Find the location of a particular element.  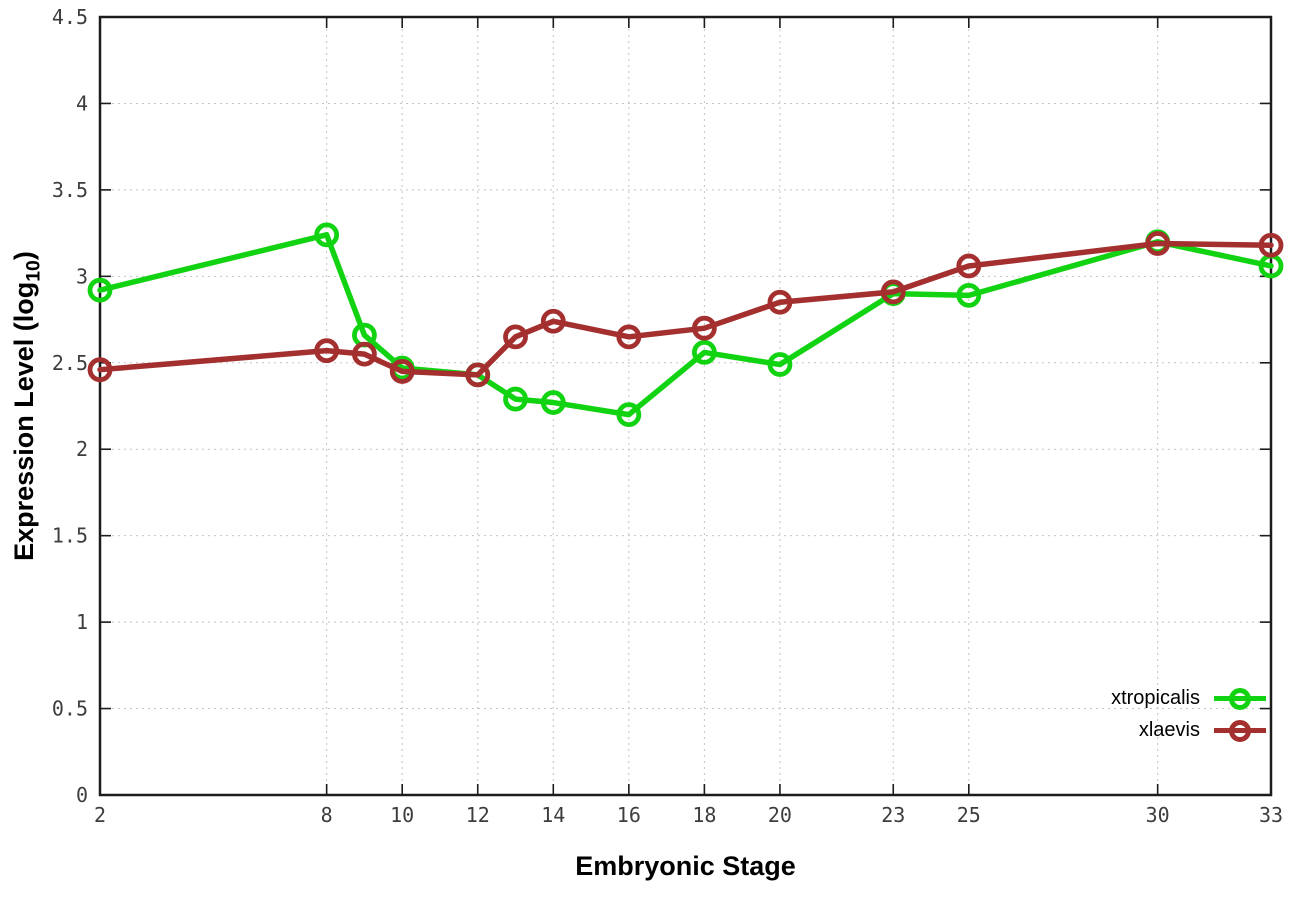

x-axis-label: Embryonic Stage is located at coordinates (685, 866).